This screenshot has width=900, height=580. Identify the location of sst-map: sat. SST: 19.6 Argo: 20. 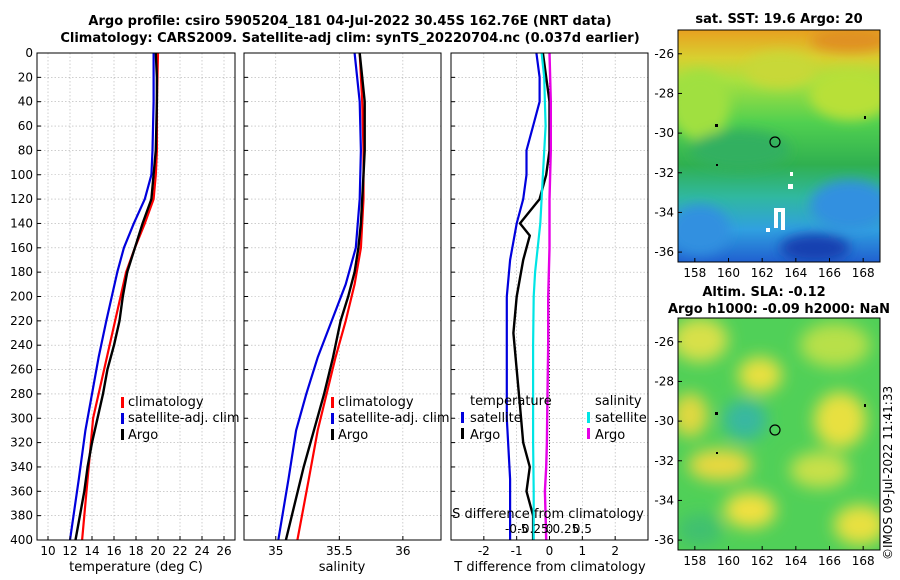
(767, 146).